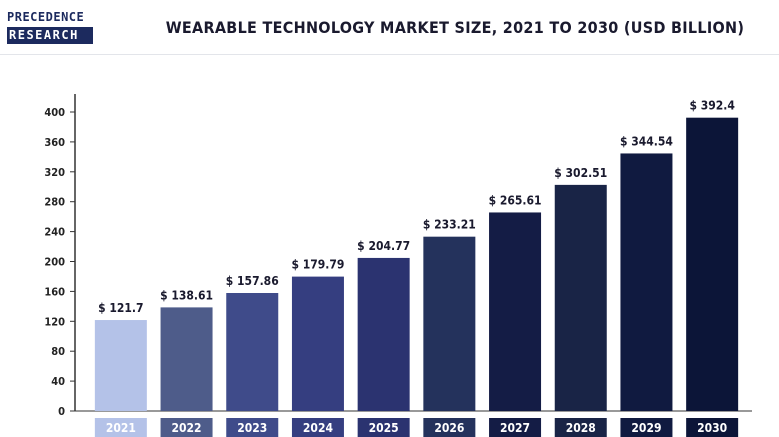 The height and width of the screenshot is (437, 779). I want to click on x-axis-categories: 2021 2022 2023 2024 2025 2026 2027 2028 2029 2030, so click(416, 427).